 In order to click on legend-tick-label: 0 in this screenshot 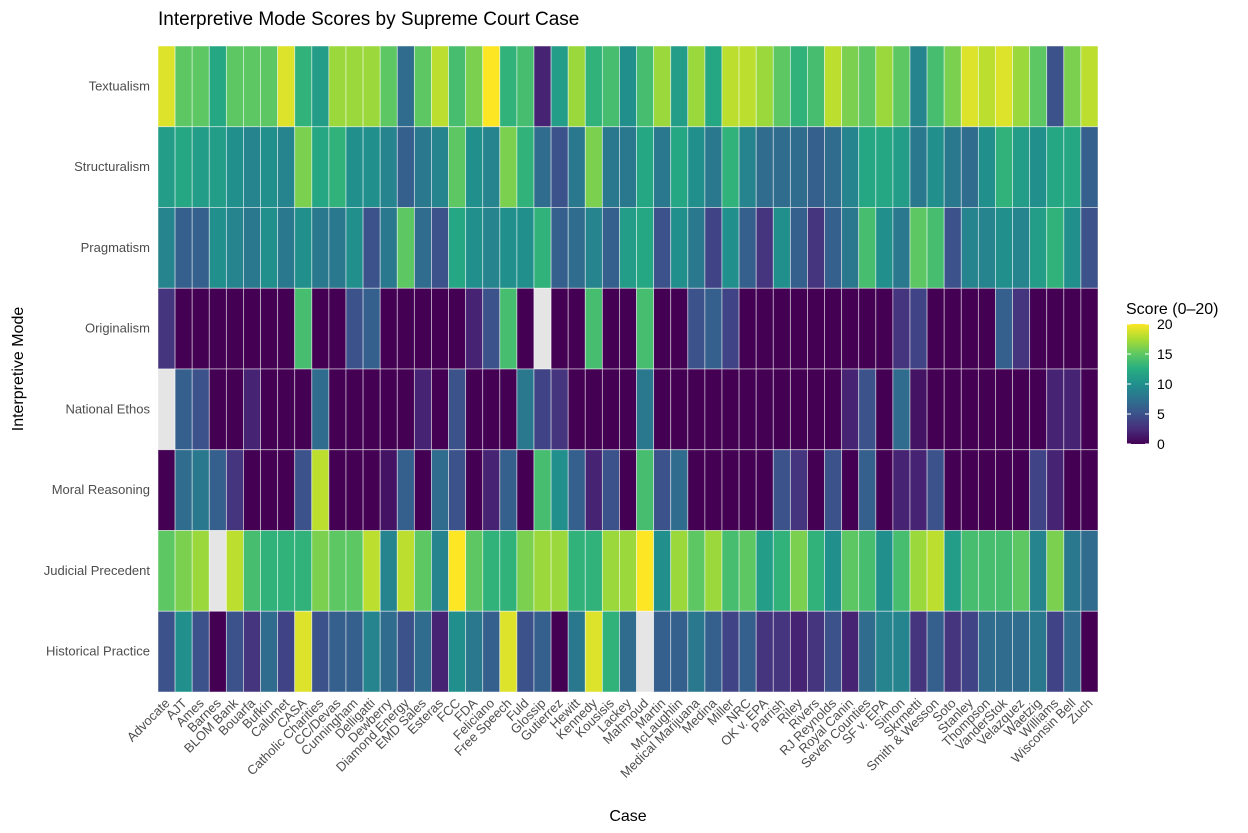, I will do `click(1161, 444)`.